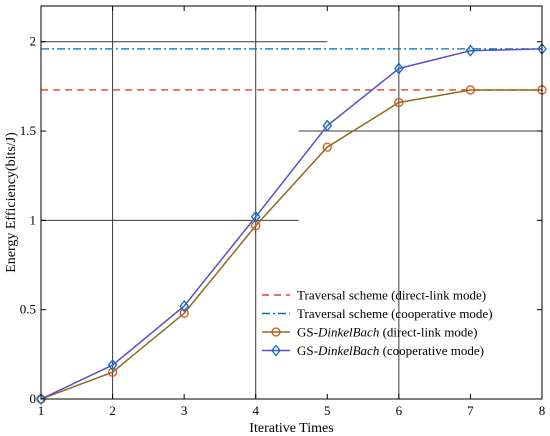 Image resolution: width=550 pixels, height=436 pixels. What do you see at coordinates (390, 350) in the screenshot?
I see `legend-entry-4: GS-DinkelBach (cooperative mode)` at bounding box center [390, 350].